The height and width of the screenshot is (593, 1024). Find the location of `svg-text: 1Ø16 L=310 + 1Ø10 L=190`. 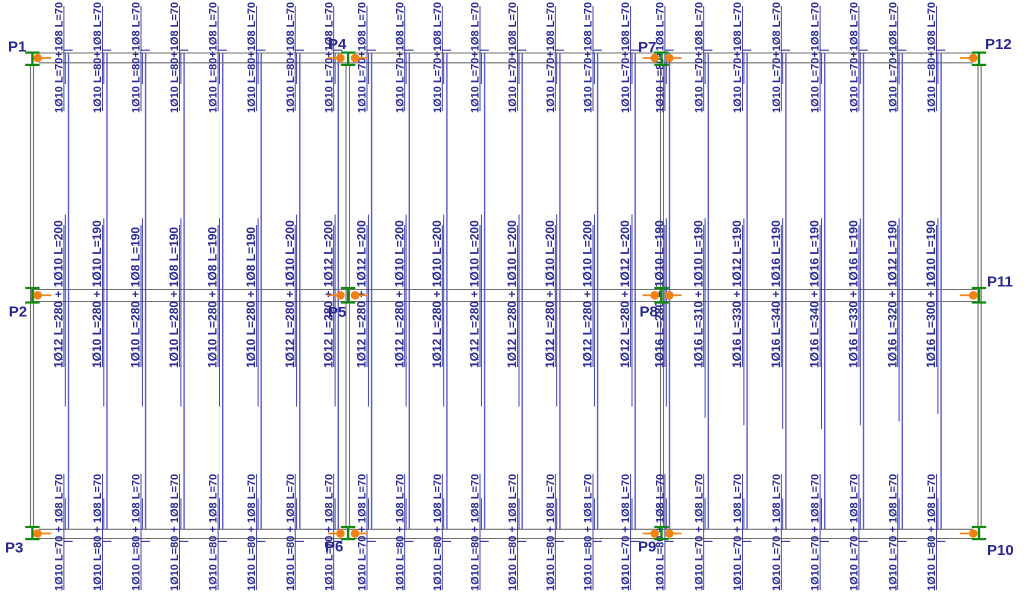

svg-text: 1Ø16 L=310 + 1Ø10 L=190 is located at coordinates (698, 294).